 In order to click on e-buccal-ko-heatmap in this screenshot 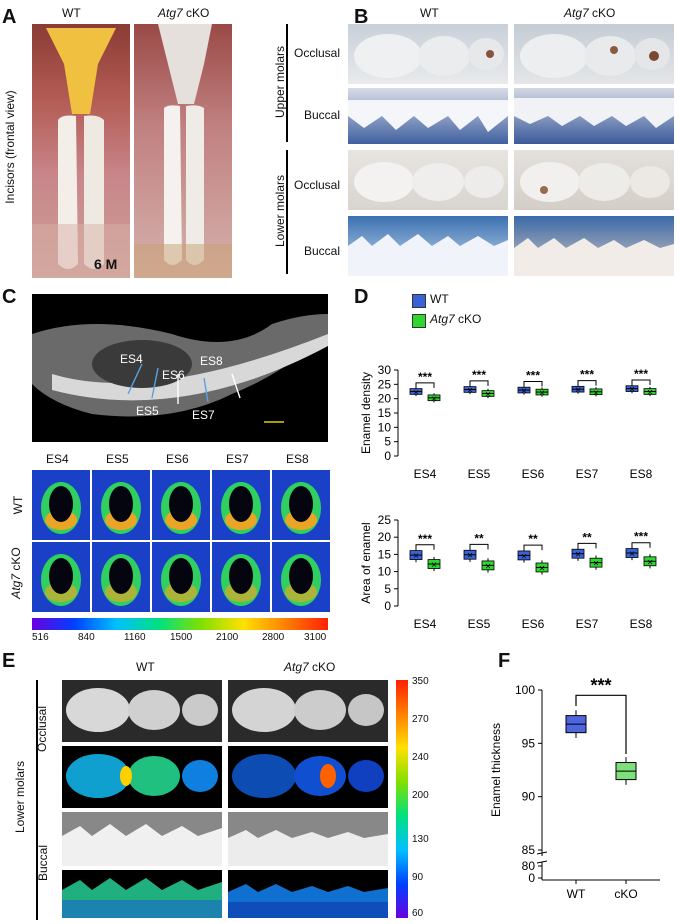, I will do `click(308, 894)`.